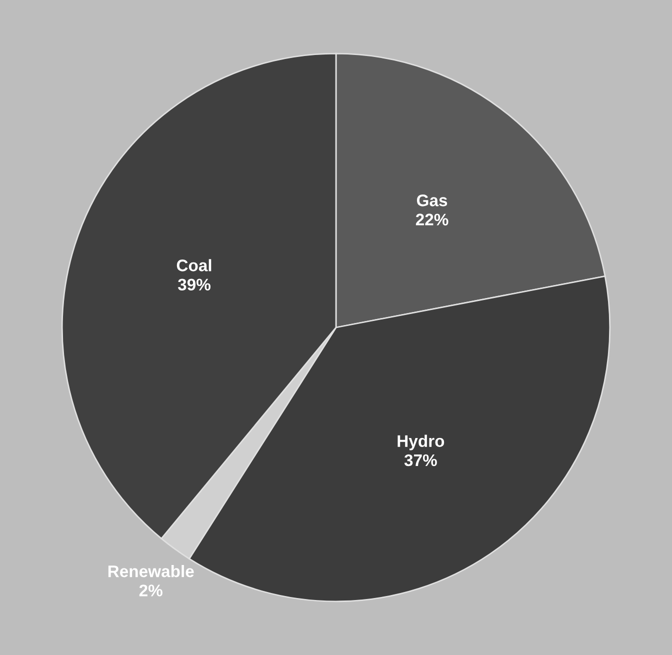 The height and width of the screenshot is (655, 672). Describe the element at coordinates (421, 442) in the screenshot. I see `slice-label: Hydro` at that location.